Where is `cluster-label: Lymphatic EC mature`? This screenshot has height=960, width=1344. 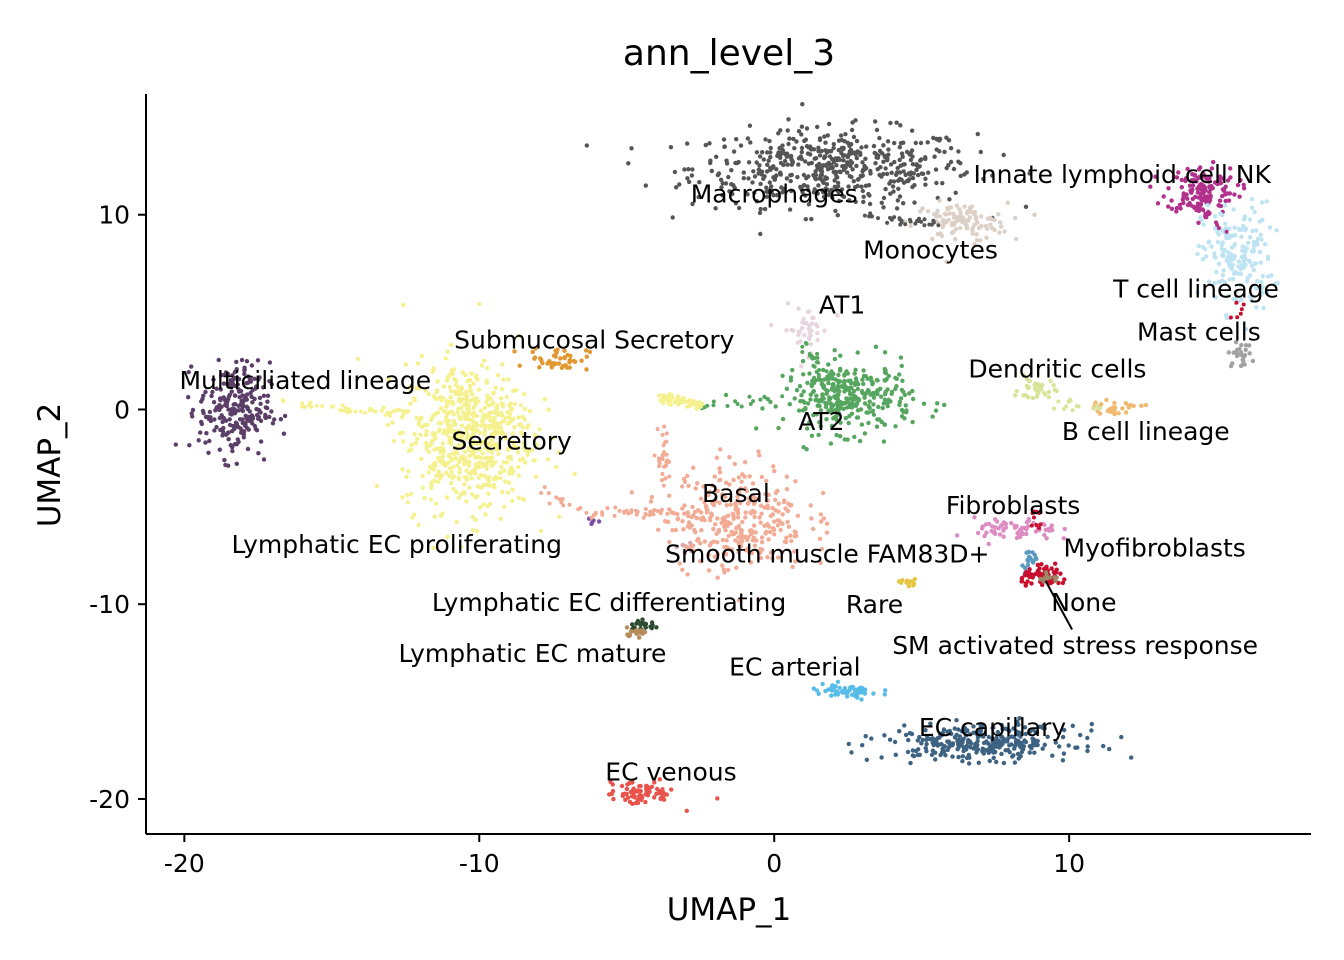
cluster-label: Lymphatic EC mature is located at coordinates (532, 653).